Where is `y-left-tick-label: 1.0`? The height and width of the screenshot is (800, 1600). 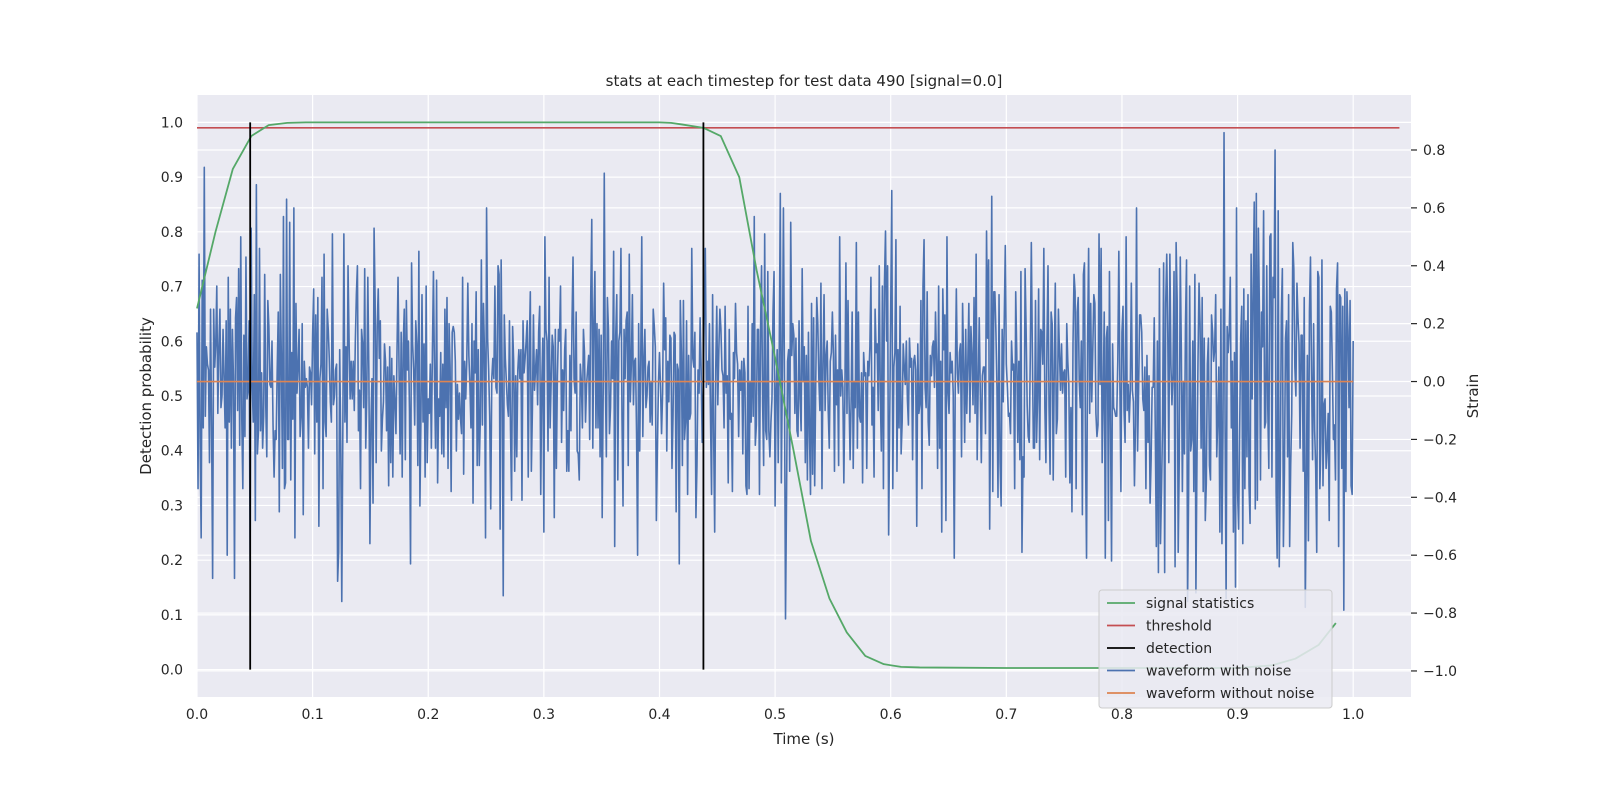
y-left-tick-label: 1.0 is located at coordinates (172, 123).